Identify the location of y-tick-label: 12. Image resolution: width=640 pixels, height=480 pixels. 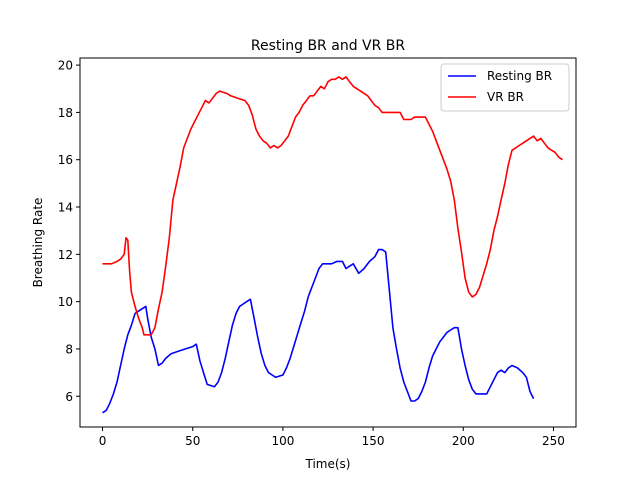
(65, 255).